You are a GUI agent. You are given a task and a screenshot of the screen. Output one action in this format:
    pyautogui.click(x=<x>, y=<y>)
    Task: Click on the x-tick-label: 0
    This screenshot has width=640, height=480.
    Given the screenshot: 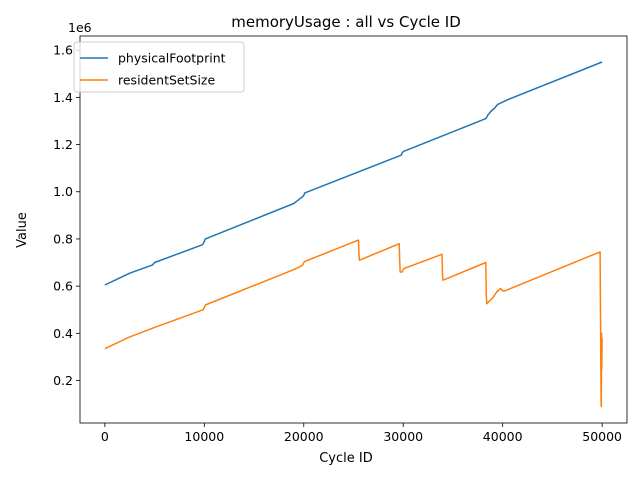 What is the action you would take?
    pyautogui.click(x=105, y=436)
    